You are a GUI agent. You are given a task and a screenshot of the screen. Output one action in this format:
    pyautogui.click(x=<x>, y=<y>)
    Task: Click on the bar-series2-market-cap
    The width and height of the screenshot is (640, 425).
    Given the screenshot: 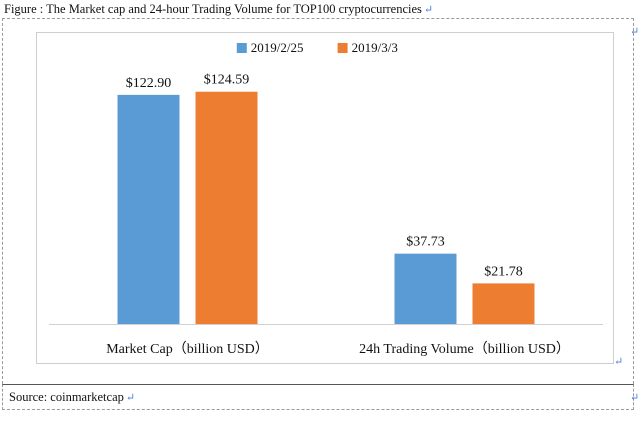 What is the action you would take?
    pyautogui.click(x=226, y=207)
    